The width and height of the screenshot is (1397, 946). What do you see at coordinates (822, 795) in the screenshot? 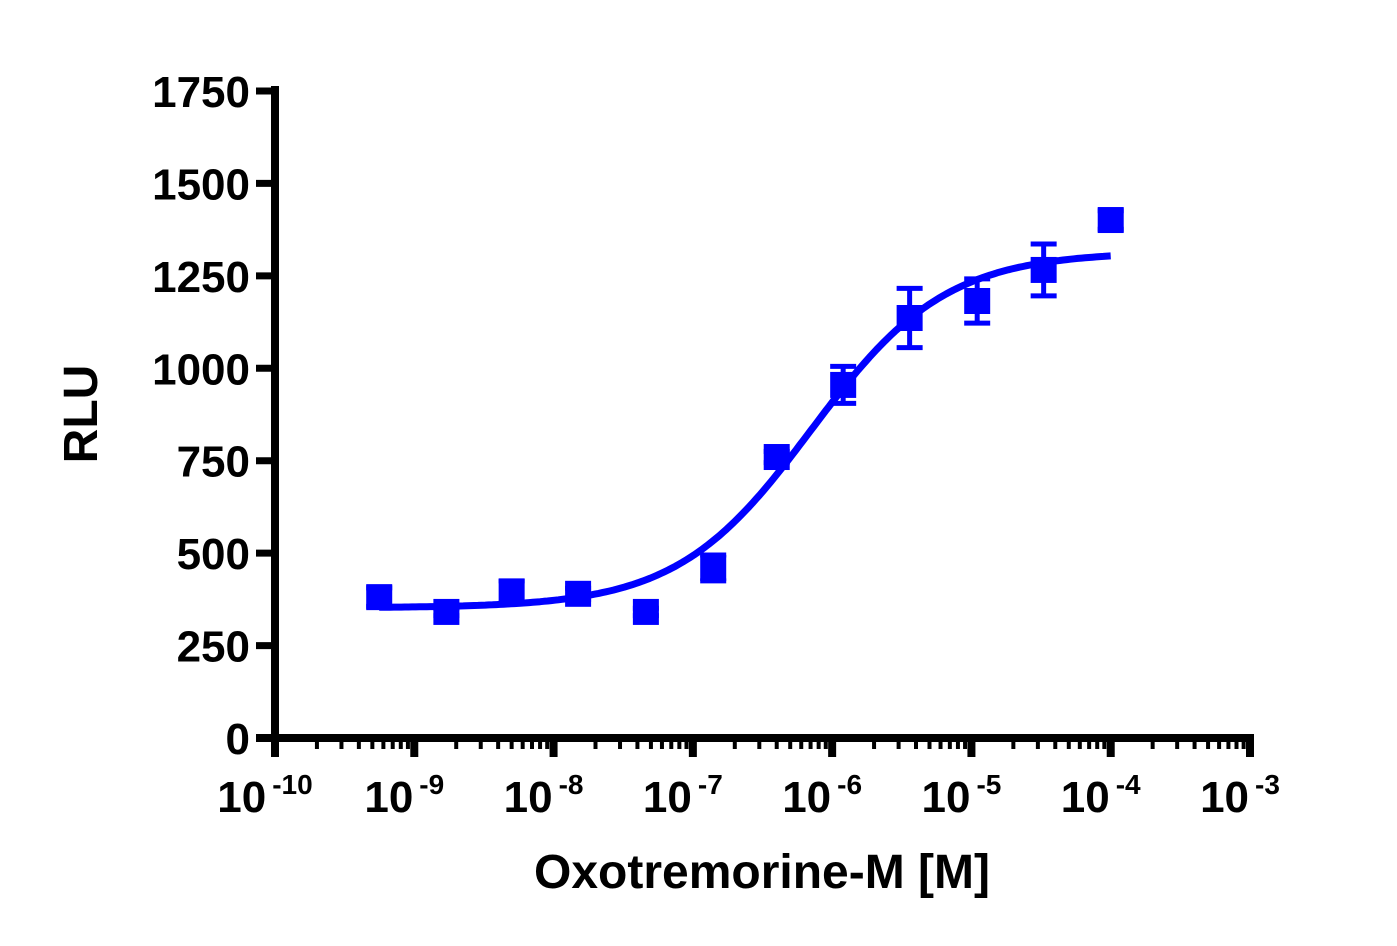
I see `x-tick-label: 10 -6` at bounding box center [822, 795].